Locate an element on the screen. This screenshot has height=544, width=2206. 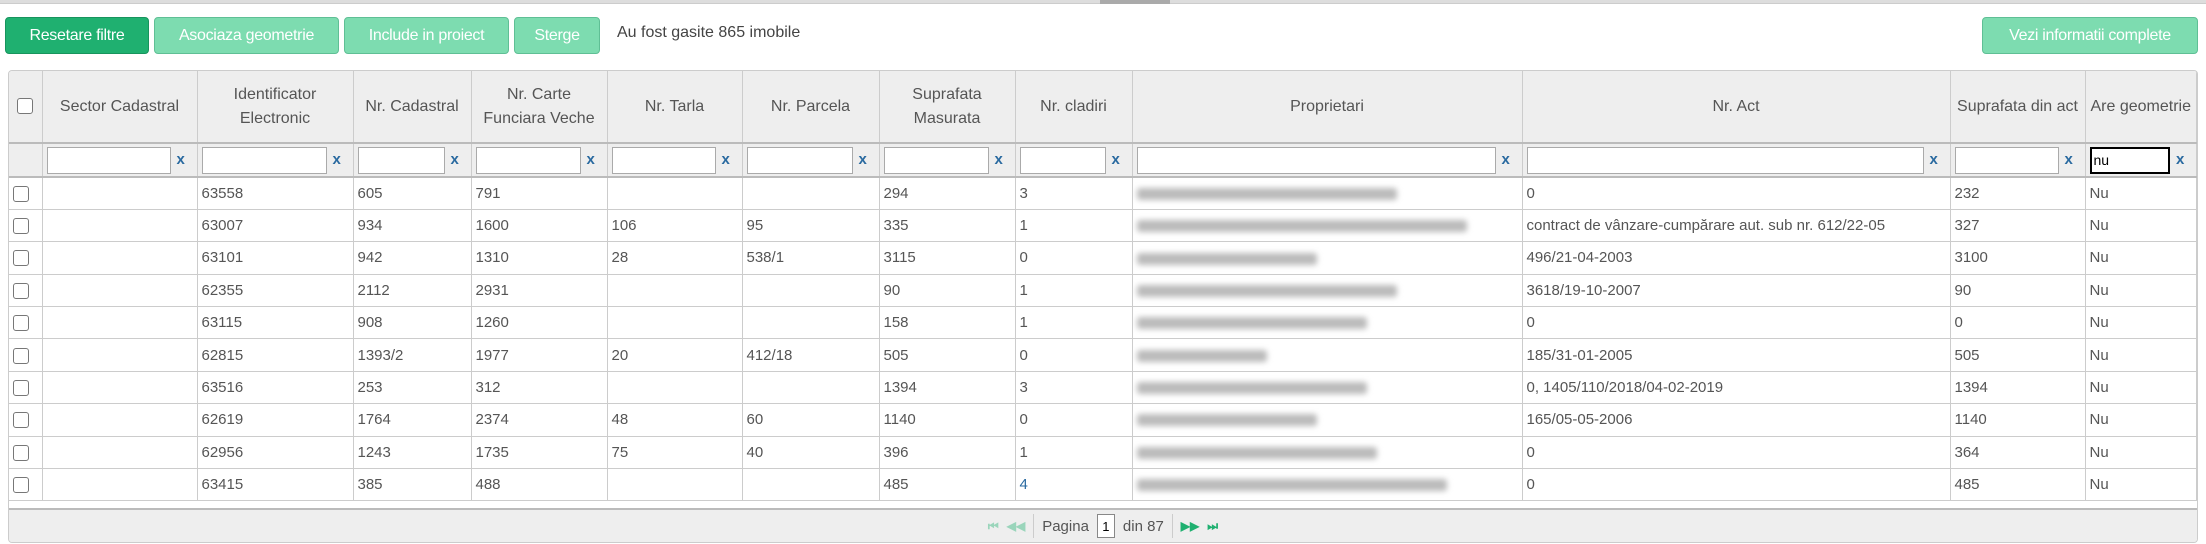
column-header: Nr. Tarla is located at coordinates (675, 107).